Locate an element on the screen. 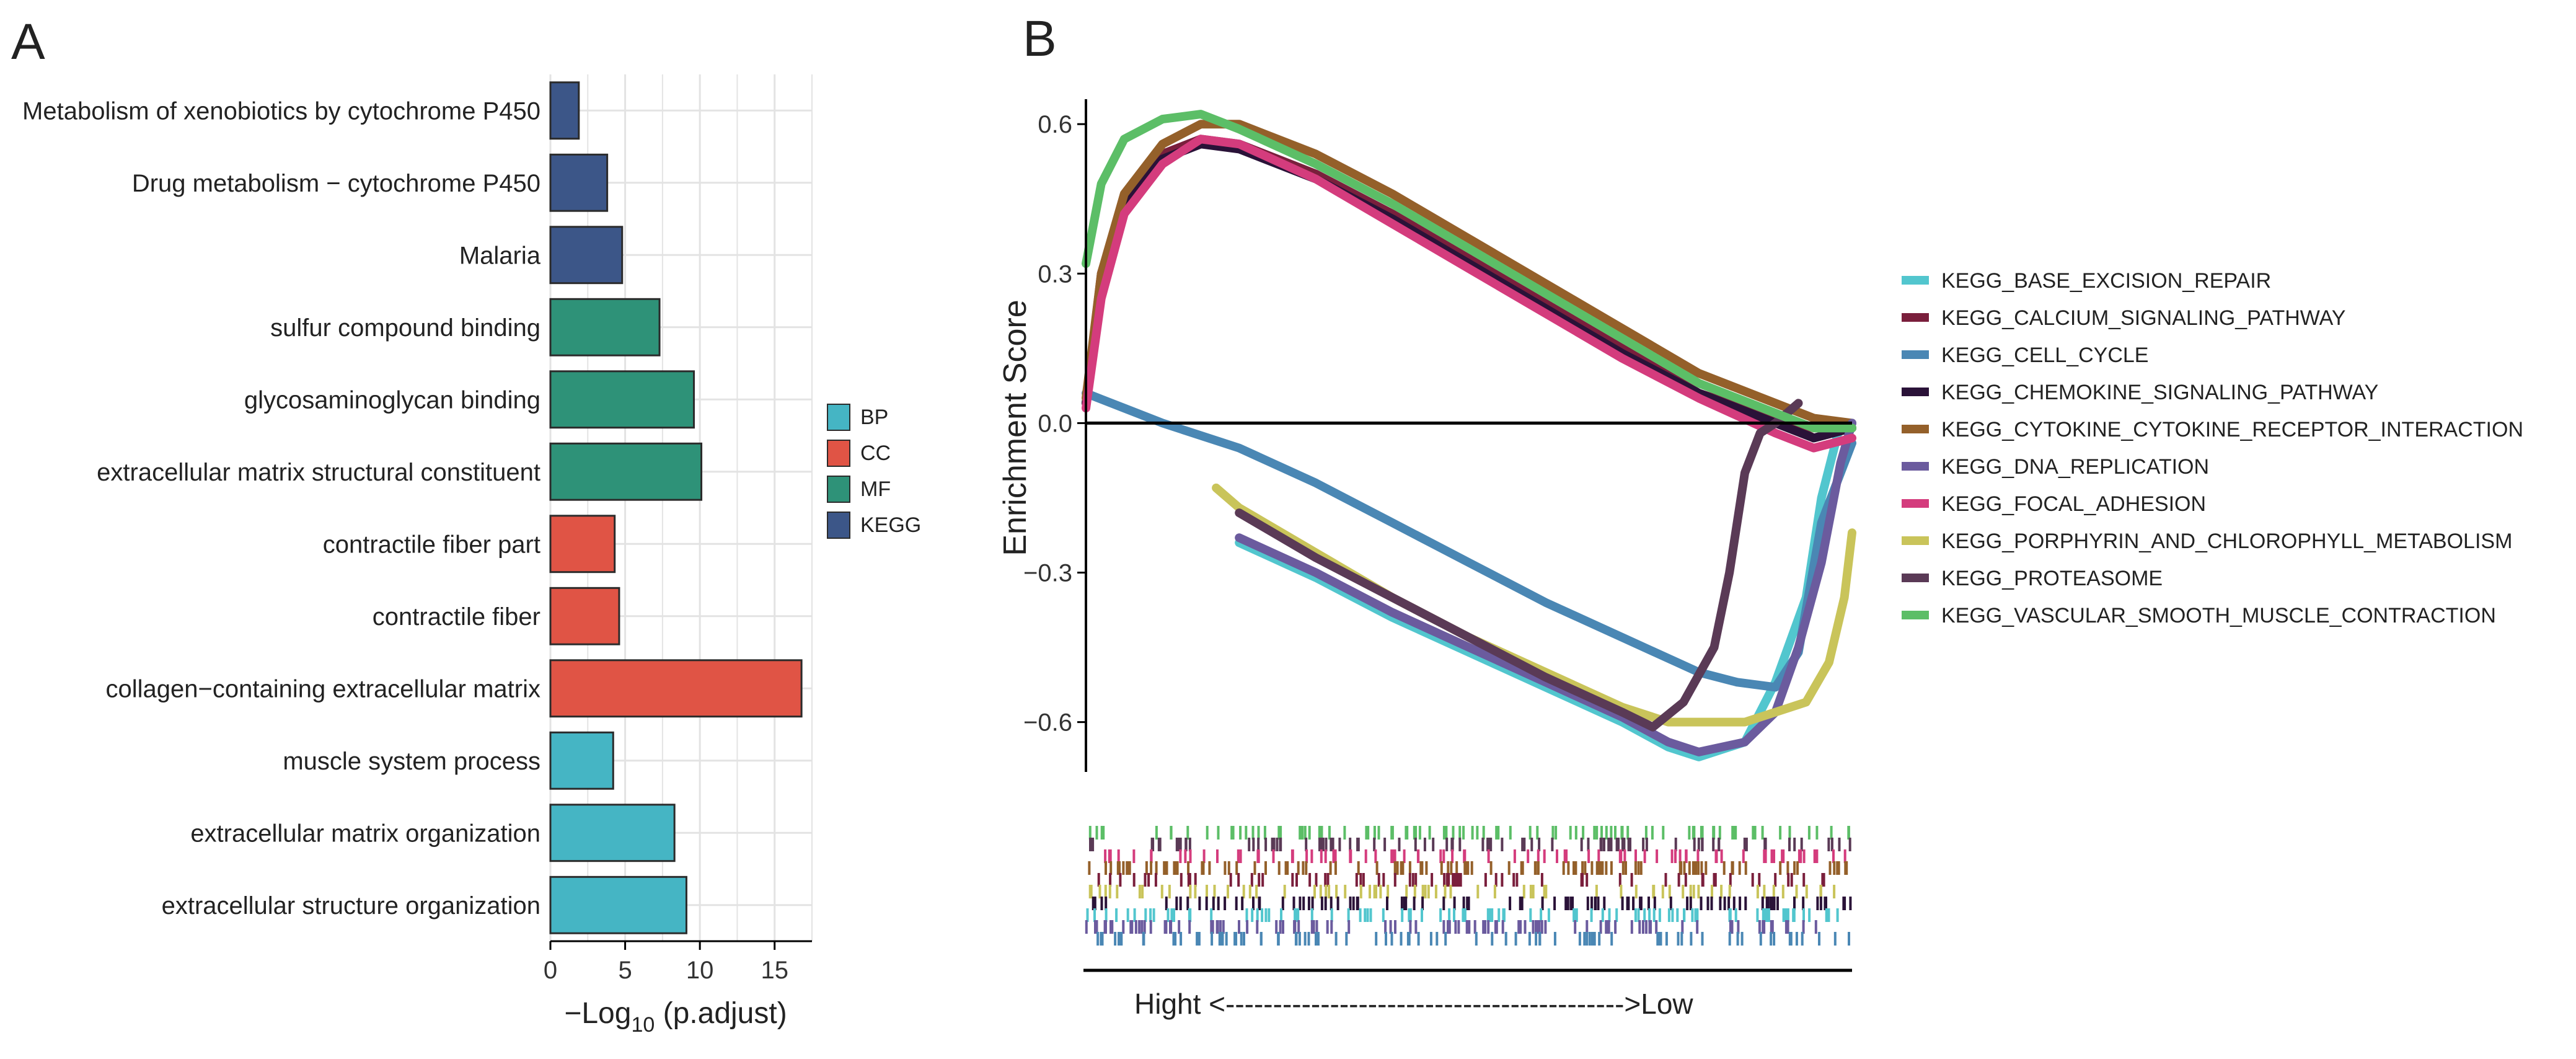 The image size is (2576, 1059). gsea-y-tick-label: −0.6 is located at coordinates (1047, 723).